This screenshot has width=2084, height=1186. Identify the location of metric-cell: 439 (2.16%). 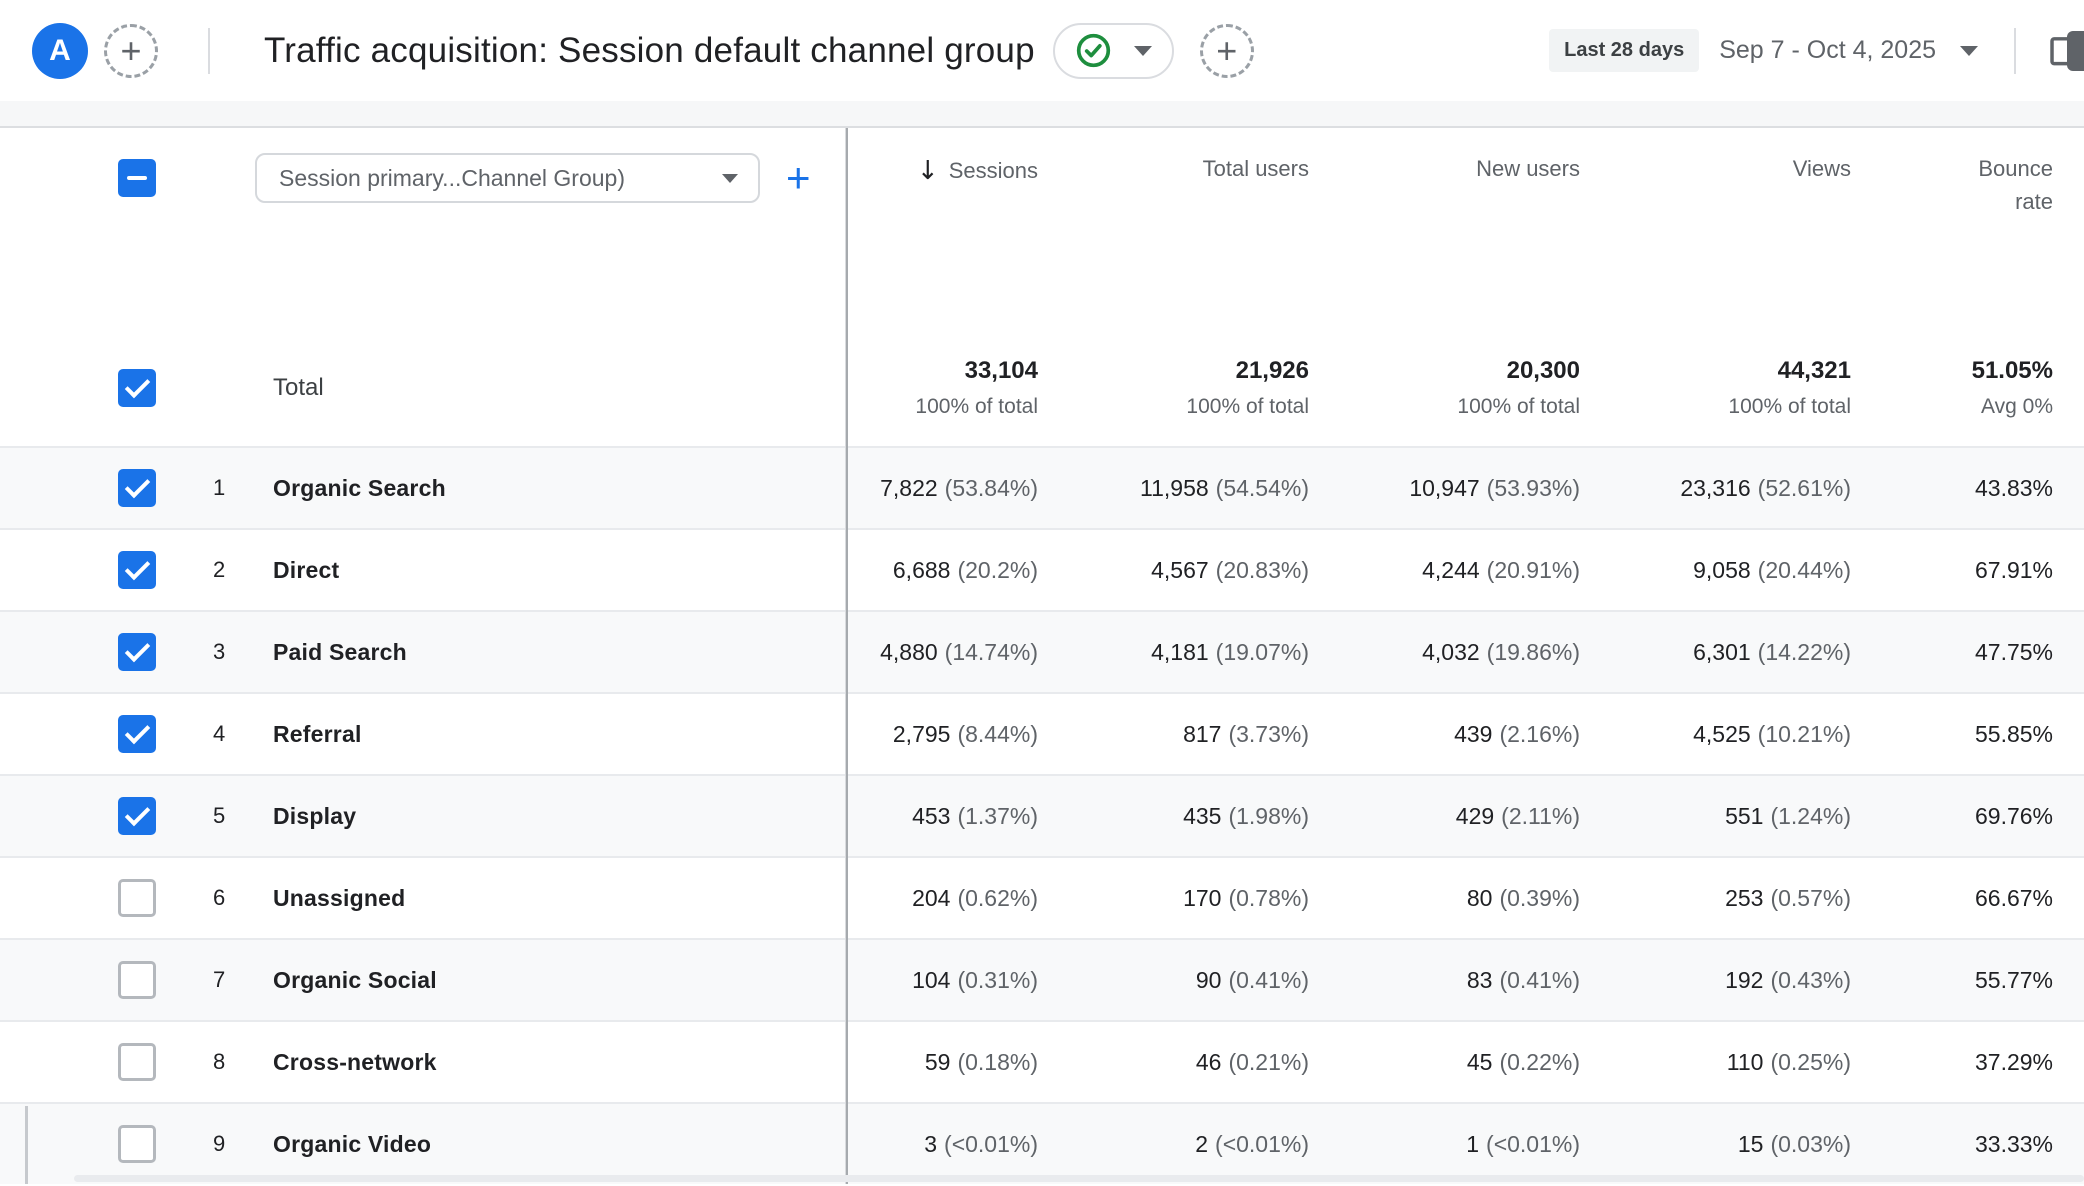
(1517, 733).